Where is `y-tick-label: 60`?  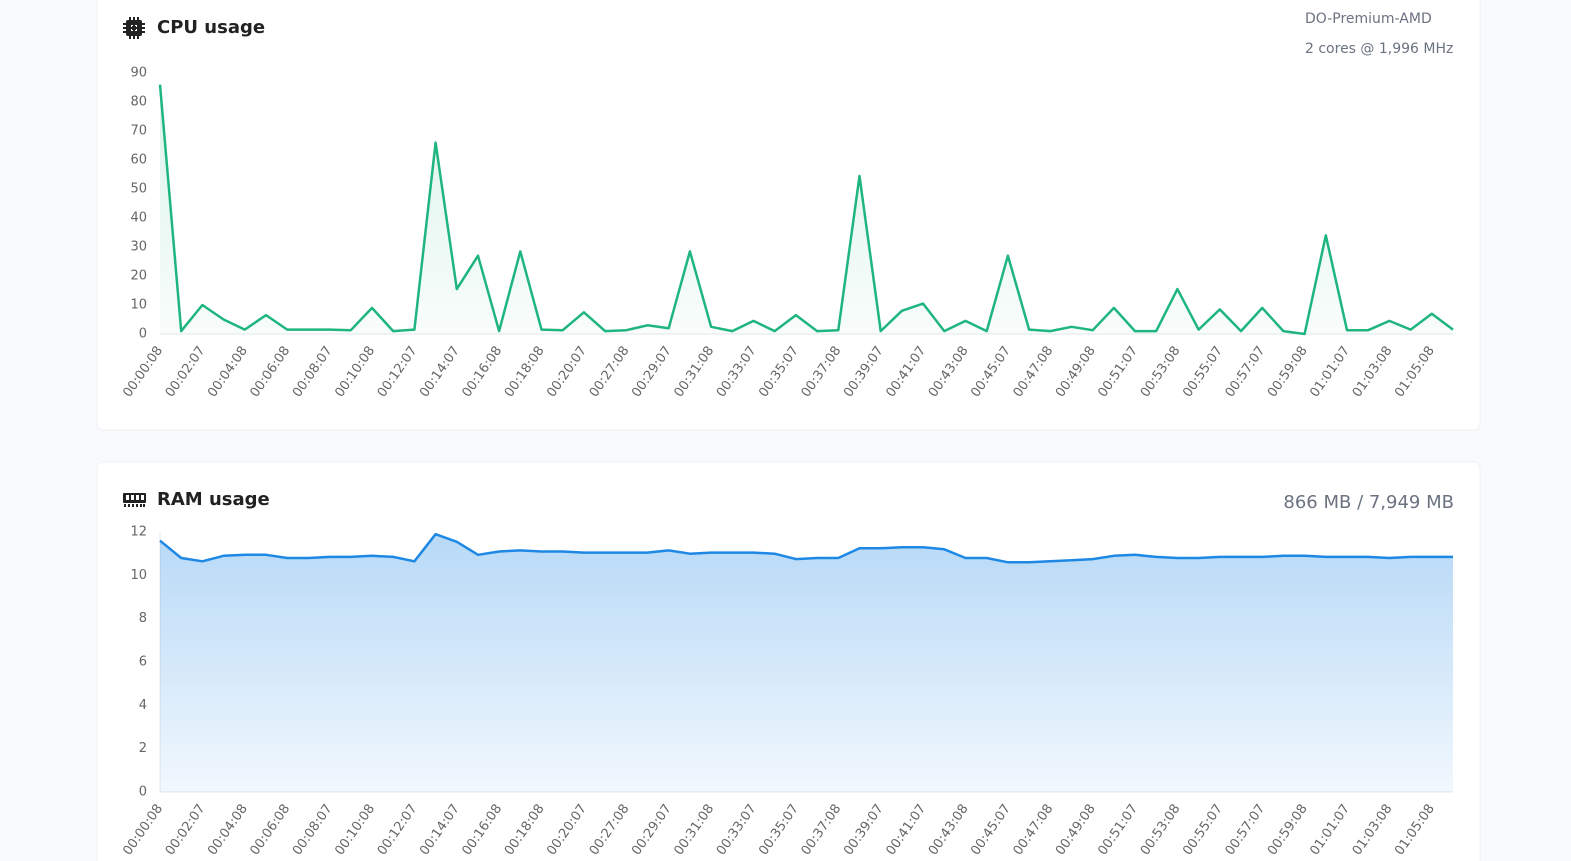 y-tick-label: 60 is located at coordinates (138, 160).